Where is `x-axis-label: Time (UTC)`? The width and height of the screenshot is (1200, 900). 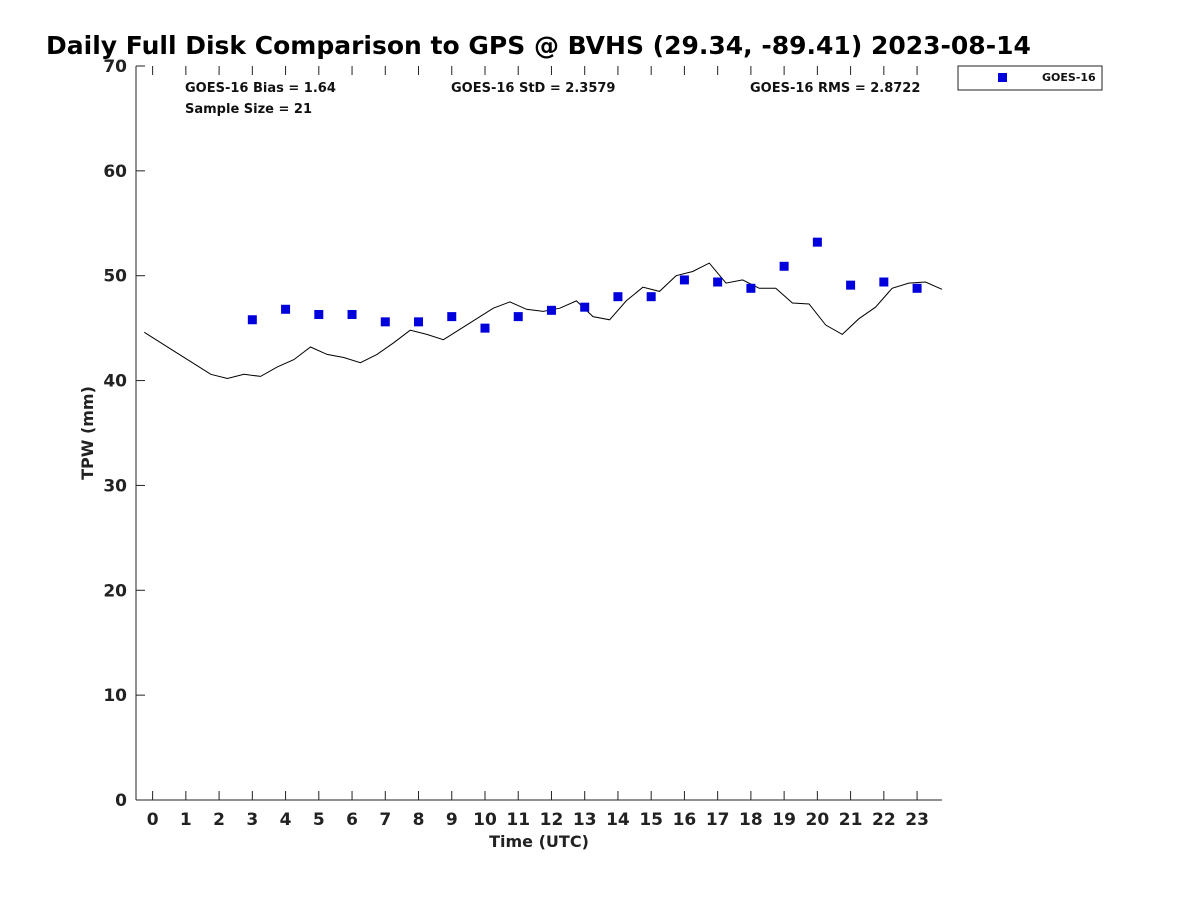
x-axis-label: Time (UTC) is located at coordinates (539, 841).